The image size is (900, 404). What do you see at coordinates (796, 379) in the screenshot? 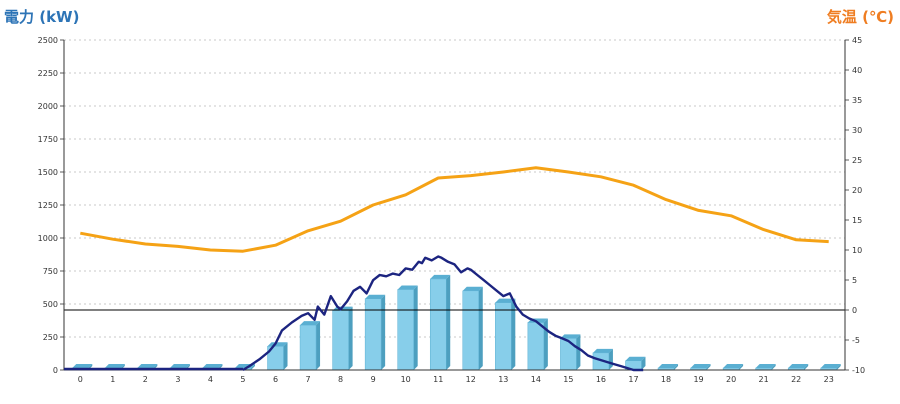
I see `x-tick-label: 22` at bounding box center [796, 379].